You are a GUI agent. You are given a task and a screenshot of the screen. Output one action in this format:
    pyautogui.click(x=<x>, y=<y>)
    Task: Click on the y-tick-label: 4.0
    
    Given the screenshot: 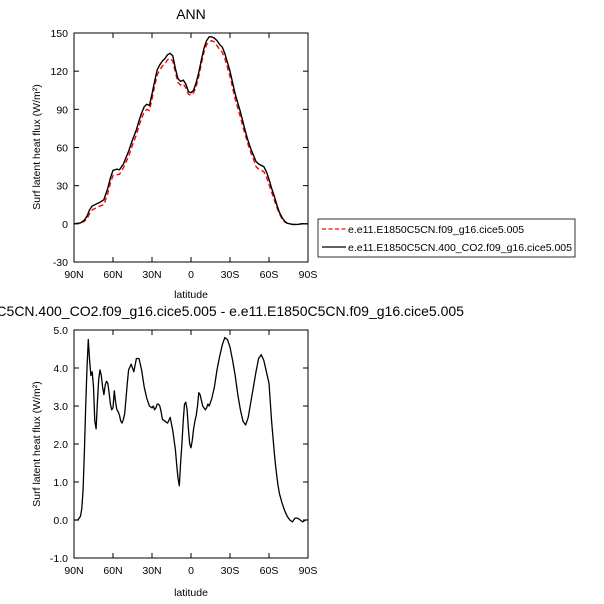 What is the action you would take?
    pyautogui.click(x=60, y=369)
    